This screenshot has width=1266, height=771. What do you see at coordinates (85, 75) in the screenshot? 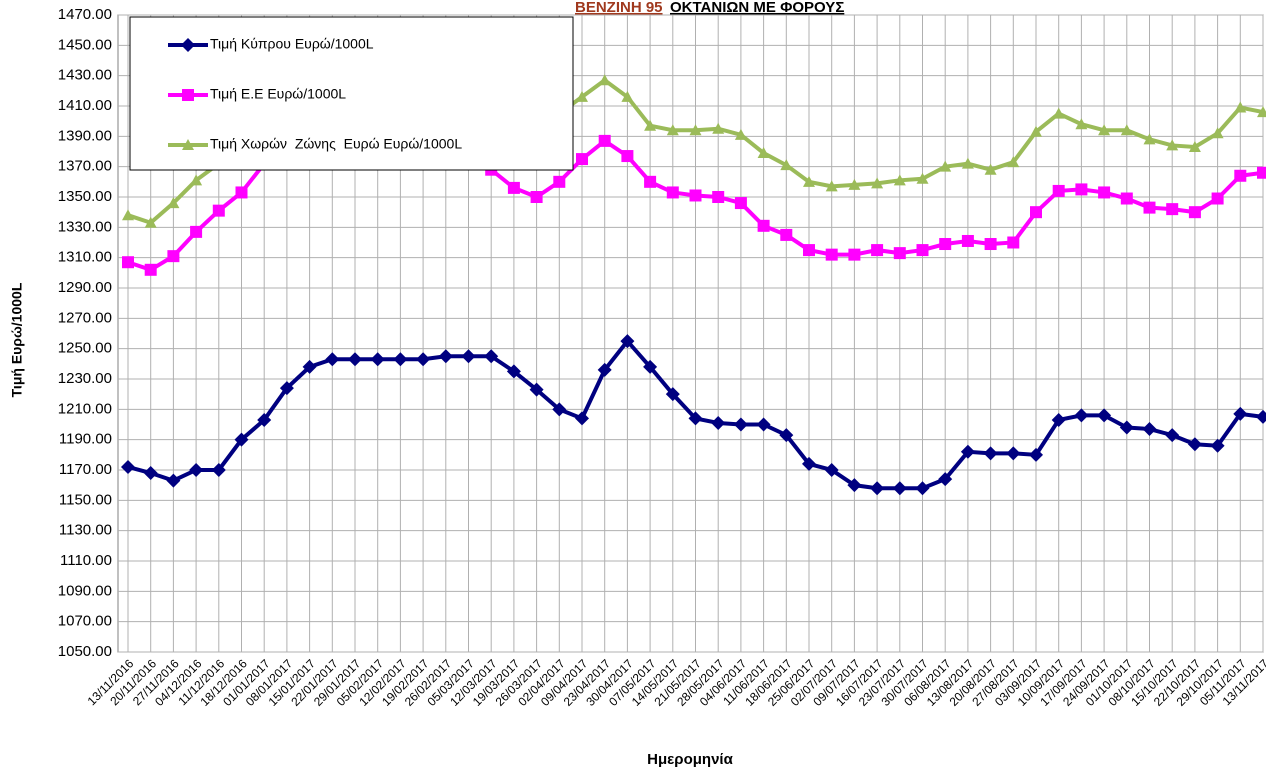
I see `y-tick-label: 1430.00` at bounding box center [85, 75].